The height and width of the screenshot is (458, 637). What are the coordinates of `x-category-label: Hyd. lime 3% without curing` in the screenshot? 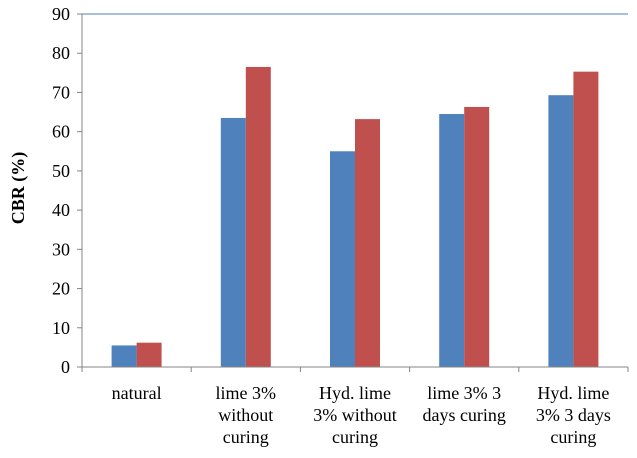 It's located at (355, 415).